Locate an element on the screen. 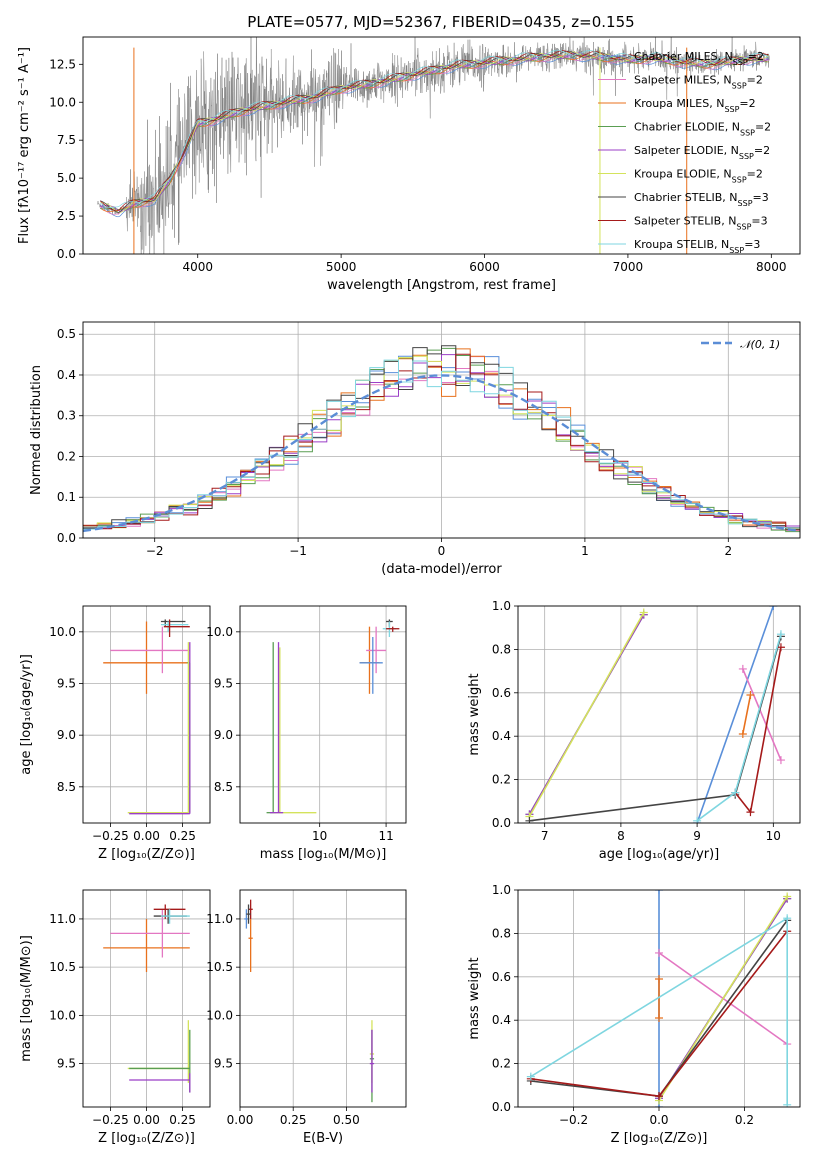 The image size is (819, 1170). legend-label-nssp-5: =2 is located at coordinates (755, 174).